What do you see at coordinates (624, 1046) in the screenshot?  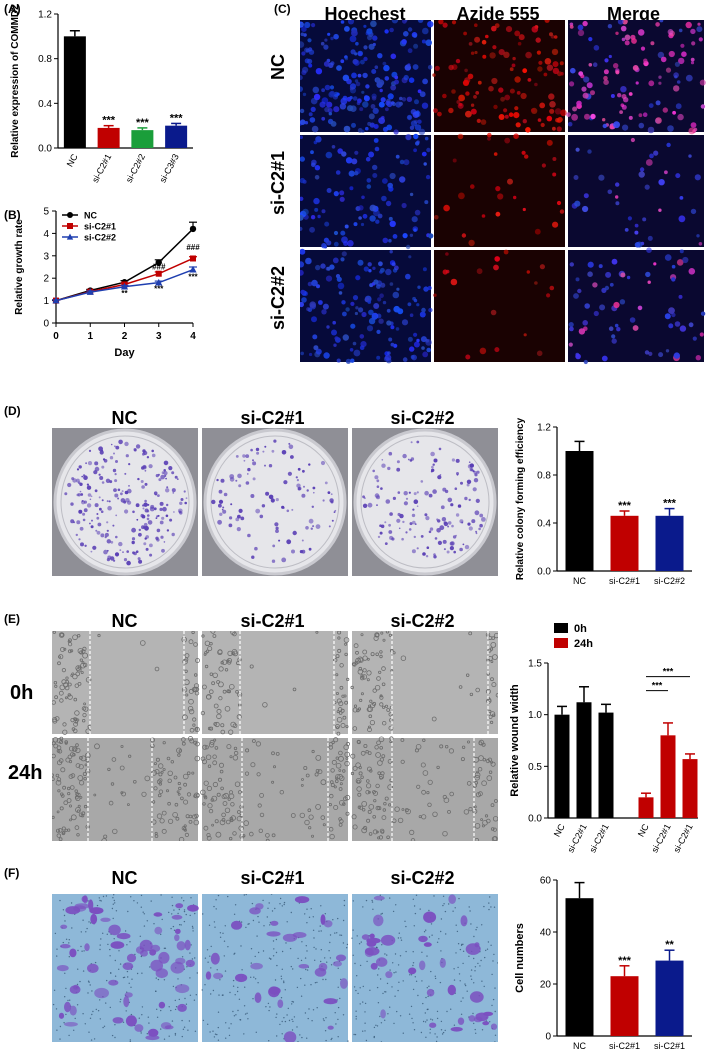 I see `x-tick-label: si-C2#1` at bounding box center [624, 1046].